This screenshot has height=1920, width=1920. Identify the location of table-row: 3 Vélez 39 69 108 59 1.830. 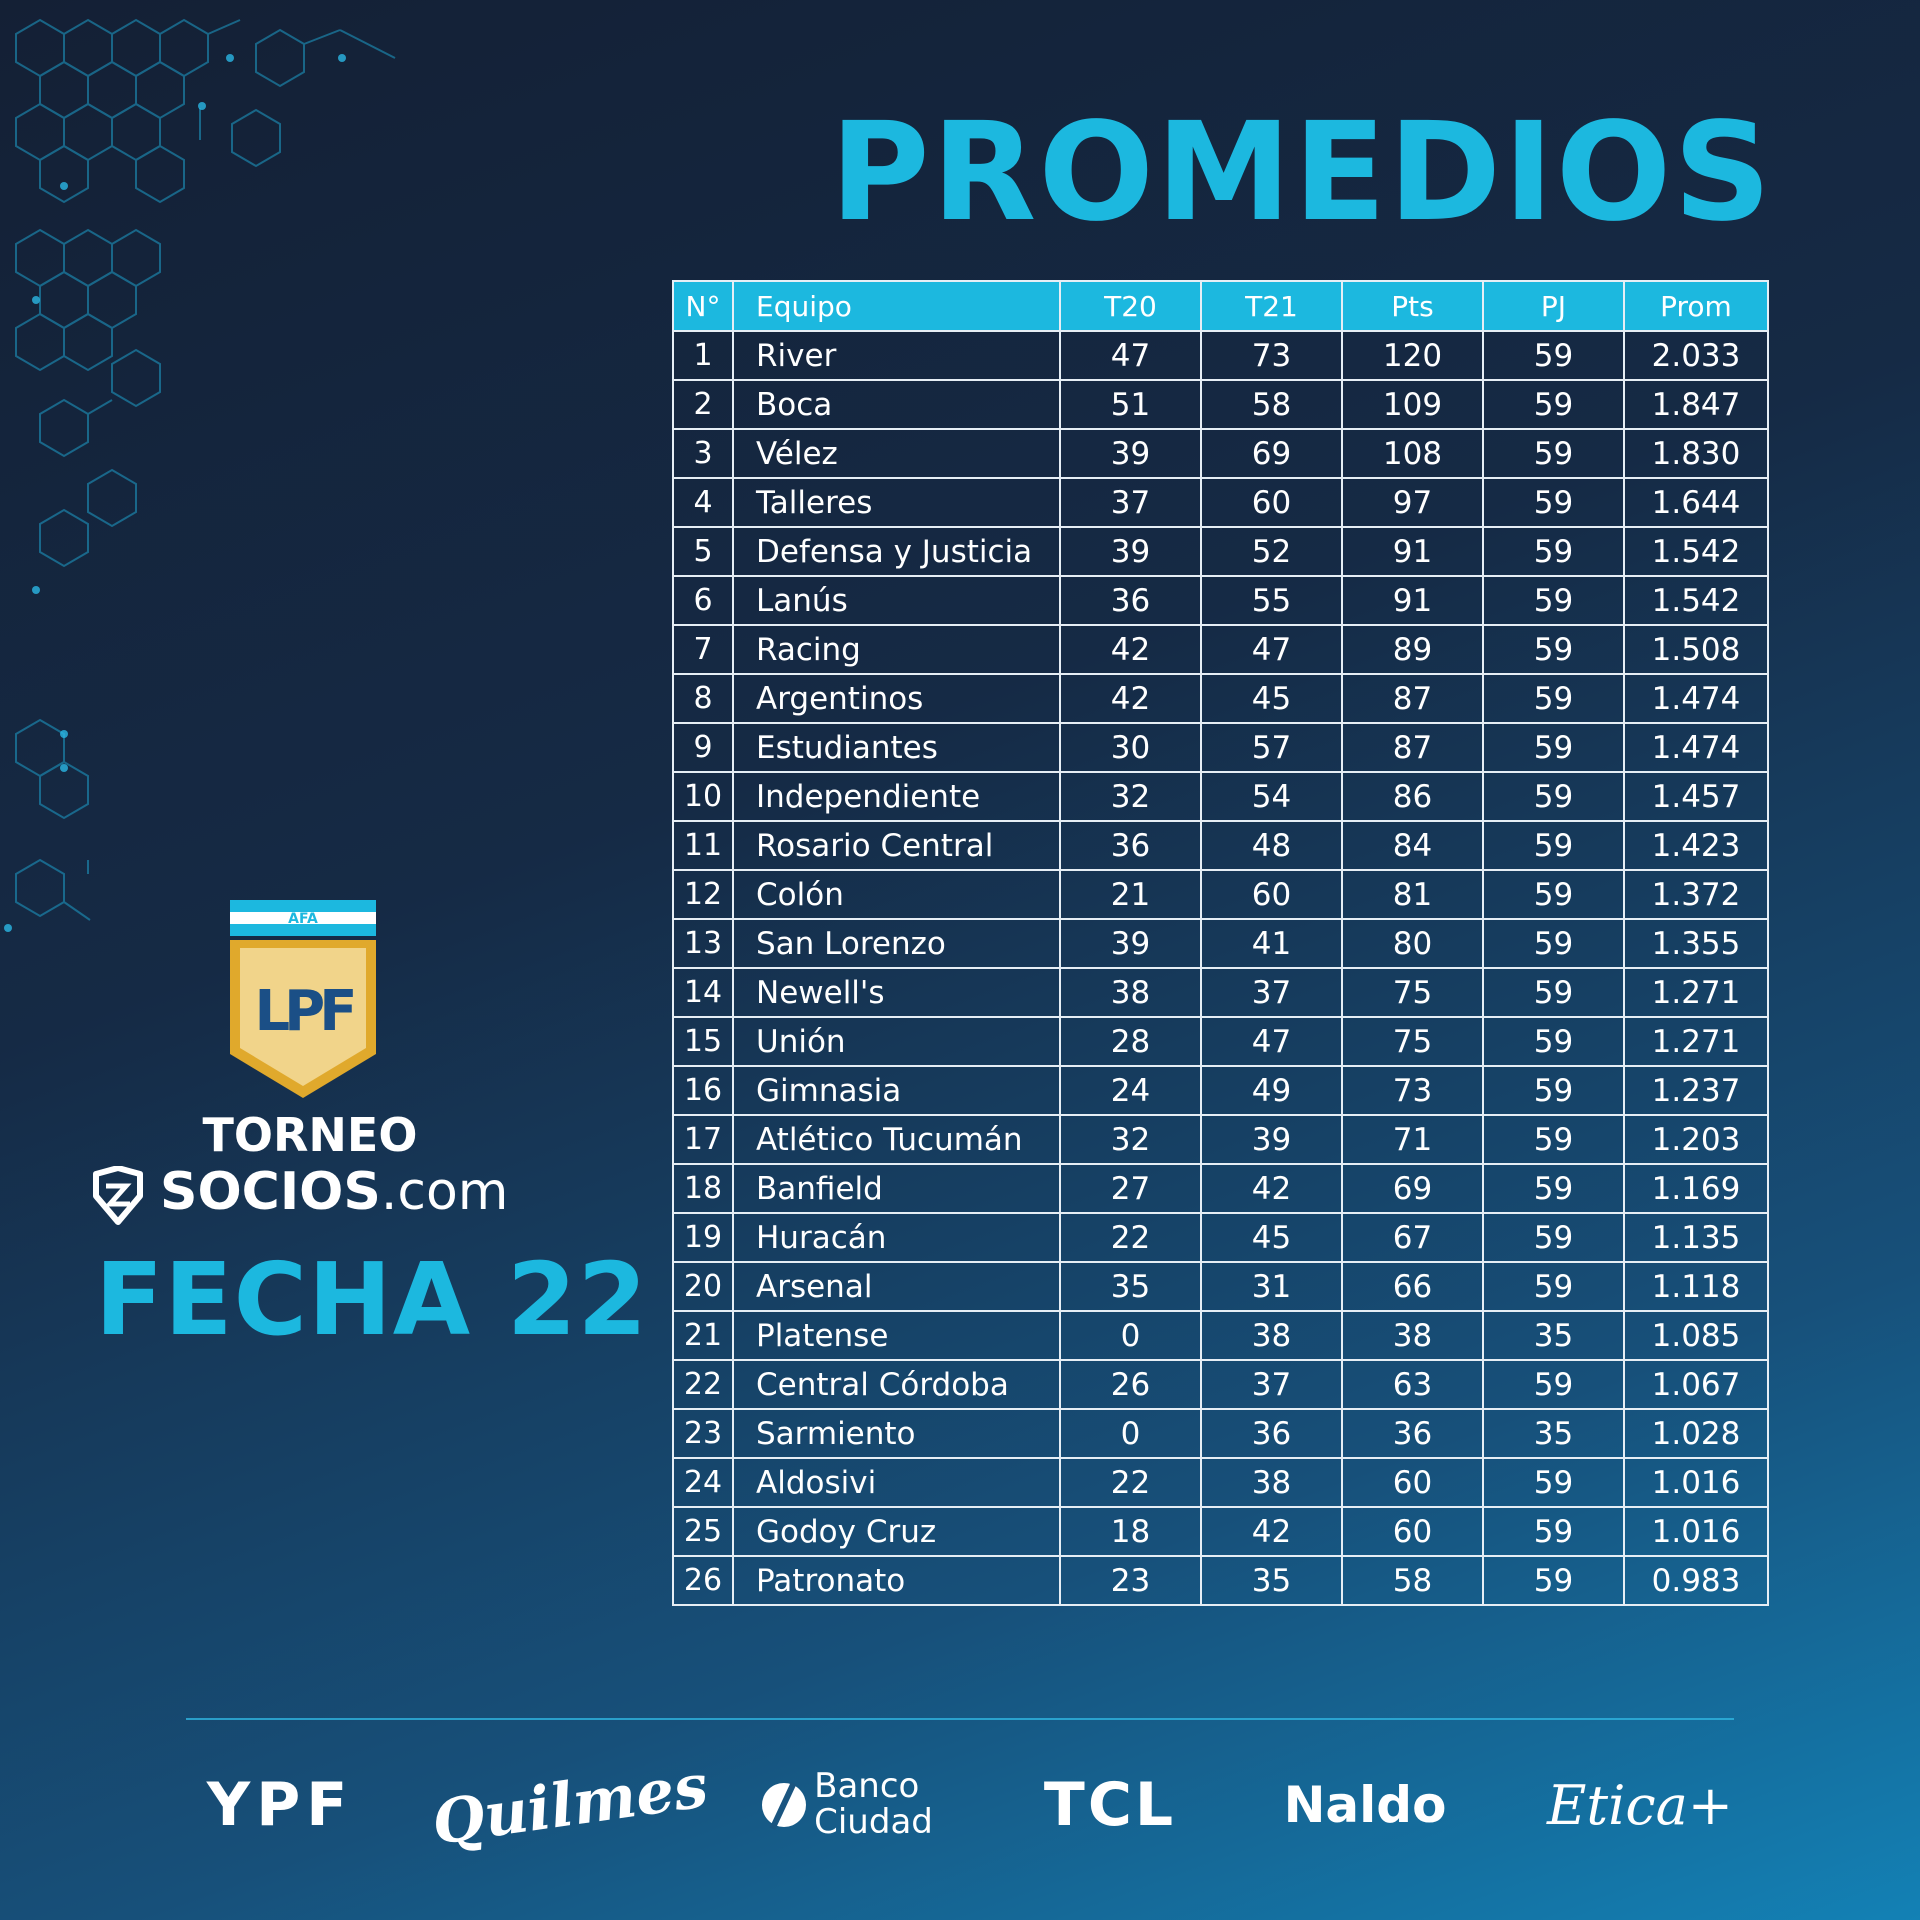
(1220, 453).